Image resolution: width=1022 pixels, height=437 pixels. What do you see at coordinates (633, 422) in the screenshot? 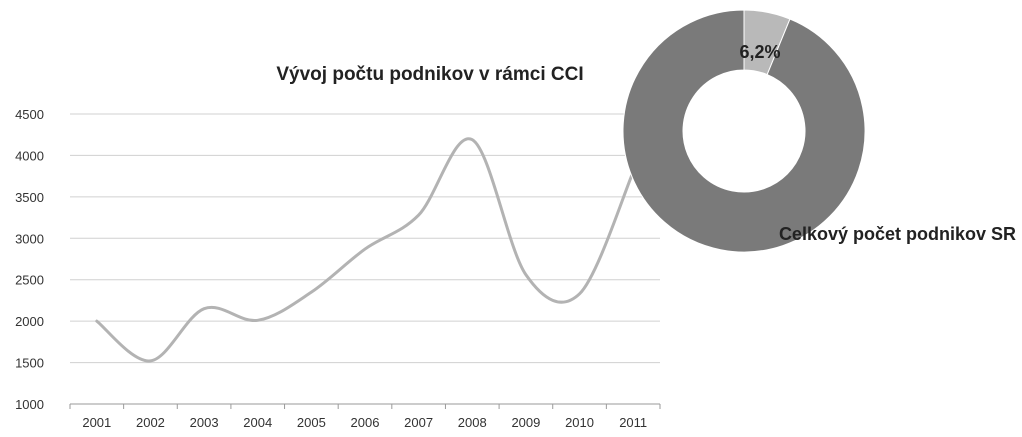
I see `x-tick-label: 2011` at bounding box center [633, 422].